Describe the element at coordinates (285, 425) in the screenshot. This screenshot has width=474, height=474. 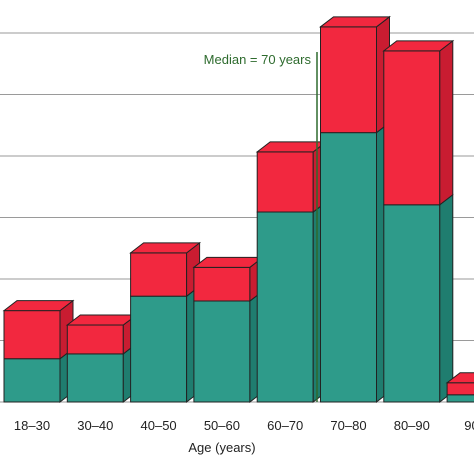
I see `x-tick-label: 60–70` at that location.